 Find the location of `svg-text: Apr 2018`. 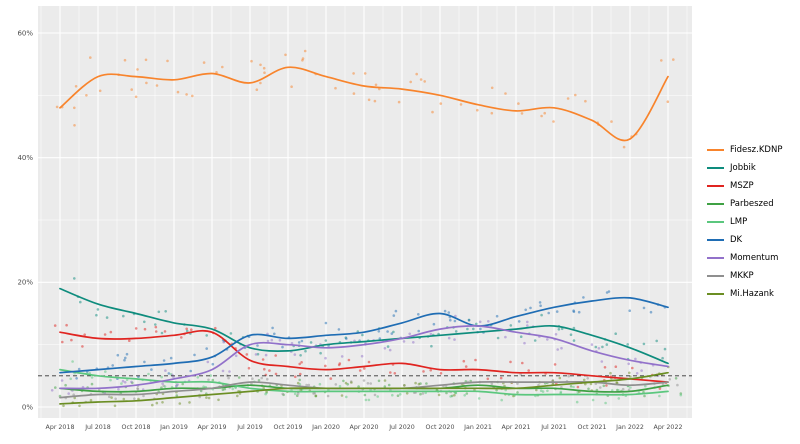

svg-text: Apr 2018 is located at coordinates (60, 427).